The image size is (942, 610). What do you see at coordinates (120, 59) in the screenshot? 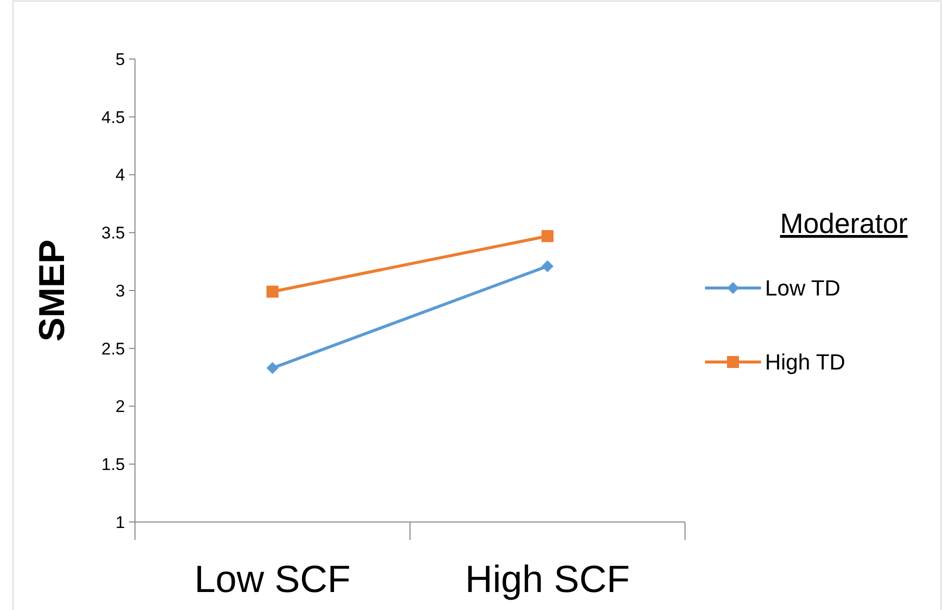
I see `y-tick-label: 5` at bounding box center [120, 59].